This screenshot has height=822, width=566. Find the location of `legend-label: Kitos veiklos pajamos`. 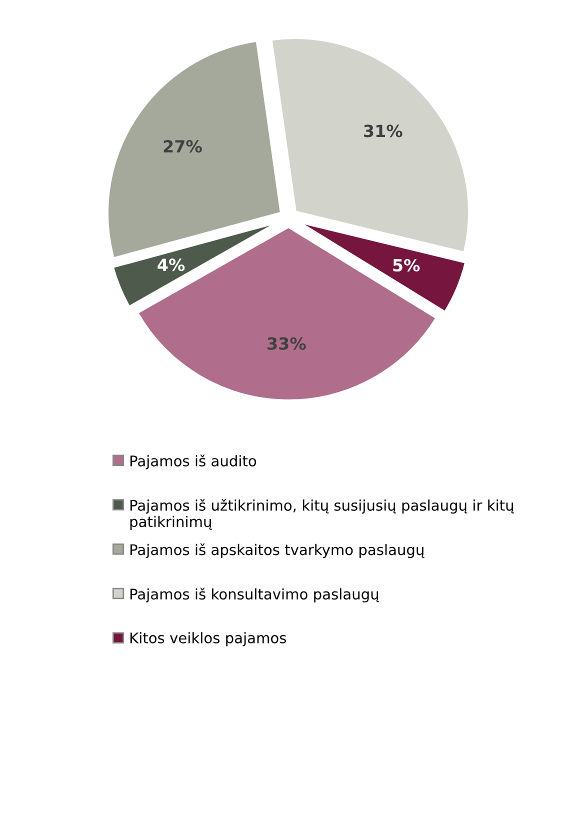

legend-label: Kitos veiklos pajamos is located at coordinates (208, 639).